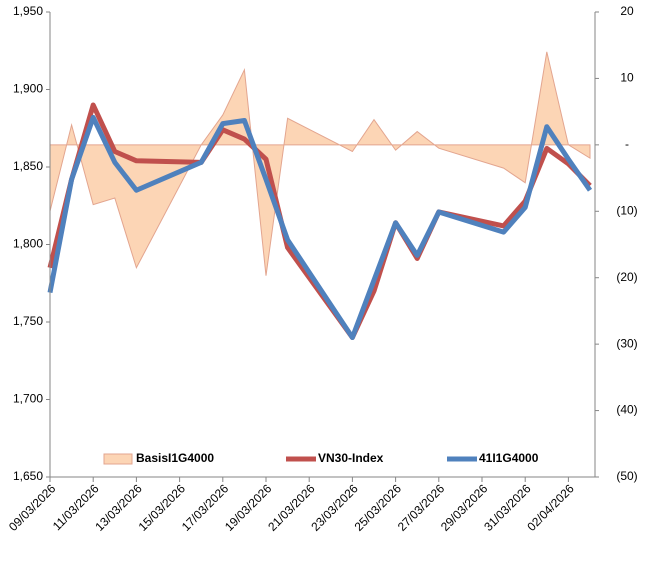 This screenshot has height=562, width=646. I want to click on x-tick-label: 09/03/2026, so click(32, 507).